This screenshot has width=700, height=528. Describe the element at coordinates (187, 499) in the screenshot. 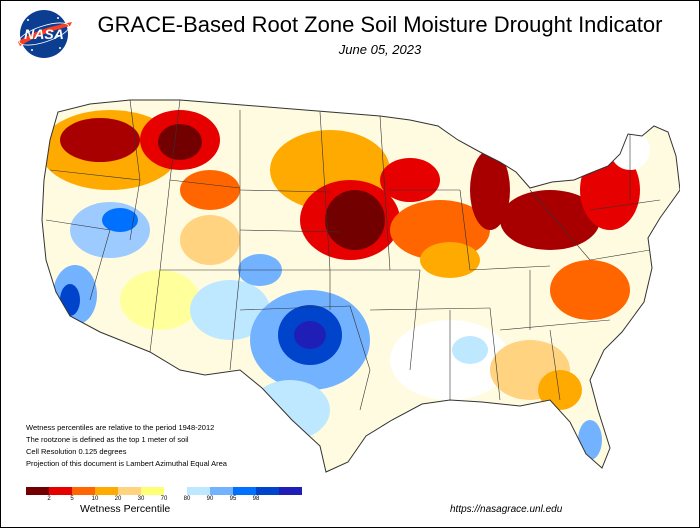

I see `legend-tick-label: 80` at that location.